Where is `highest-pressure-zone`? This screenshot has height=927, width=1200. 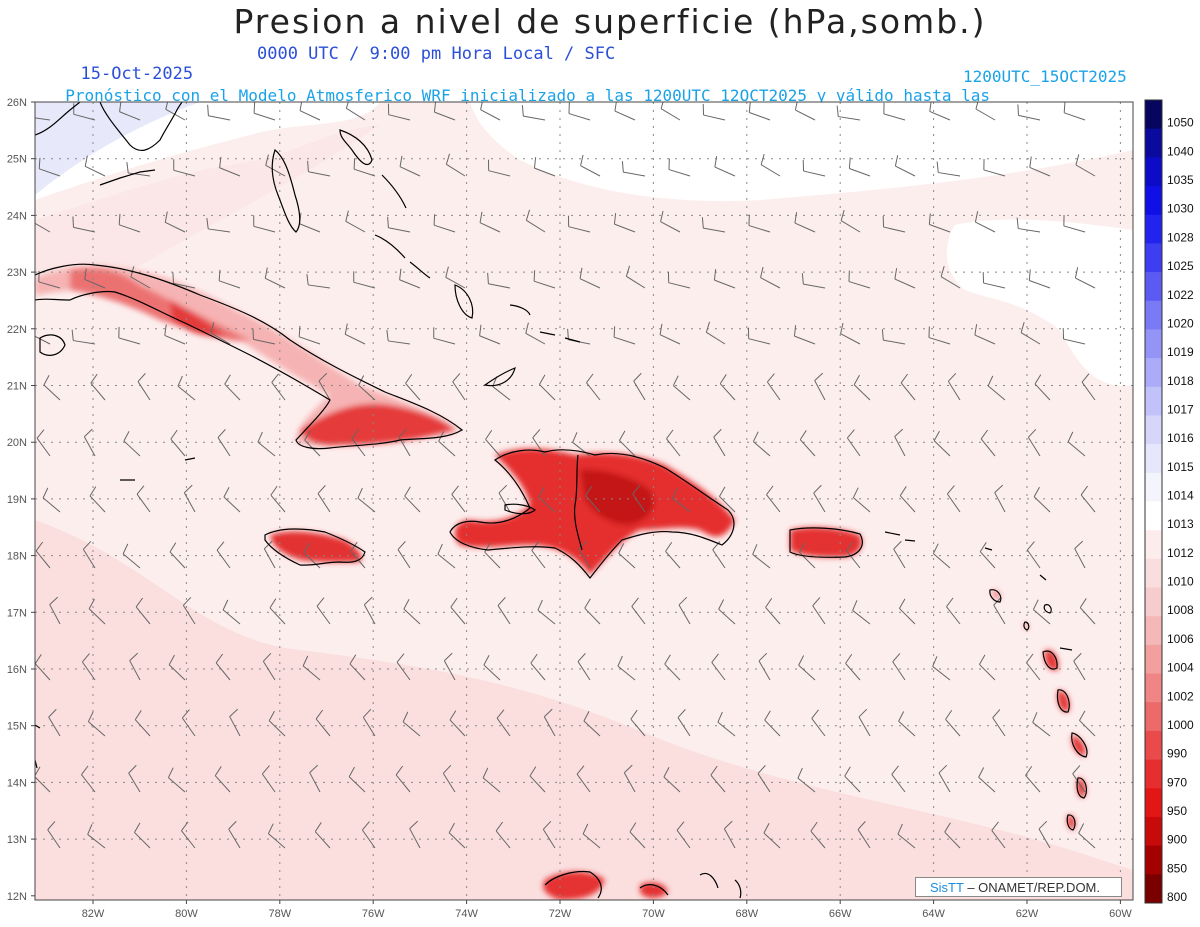
highest-pressure-zone is located at coordinates (117, 148).